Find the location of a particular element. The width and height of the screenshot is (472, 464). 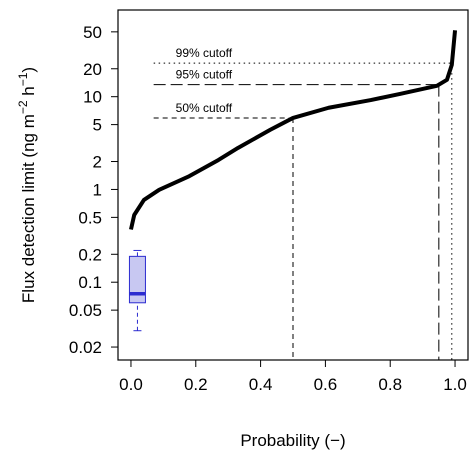

y-tick-label: 50 is located at coordinates (92, 32).